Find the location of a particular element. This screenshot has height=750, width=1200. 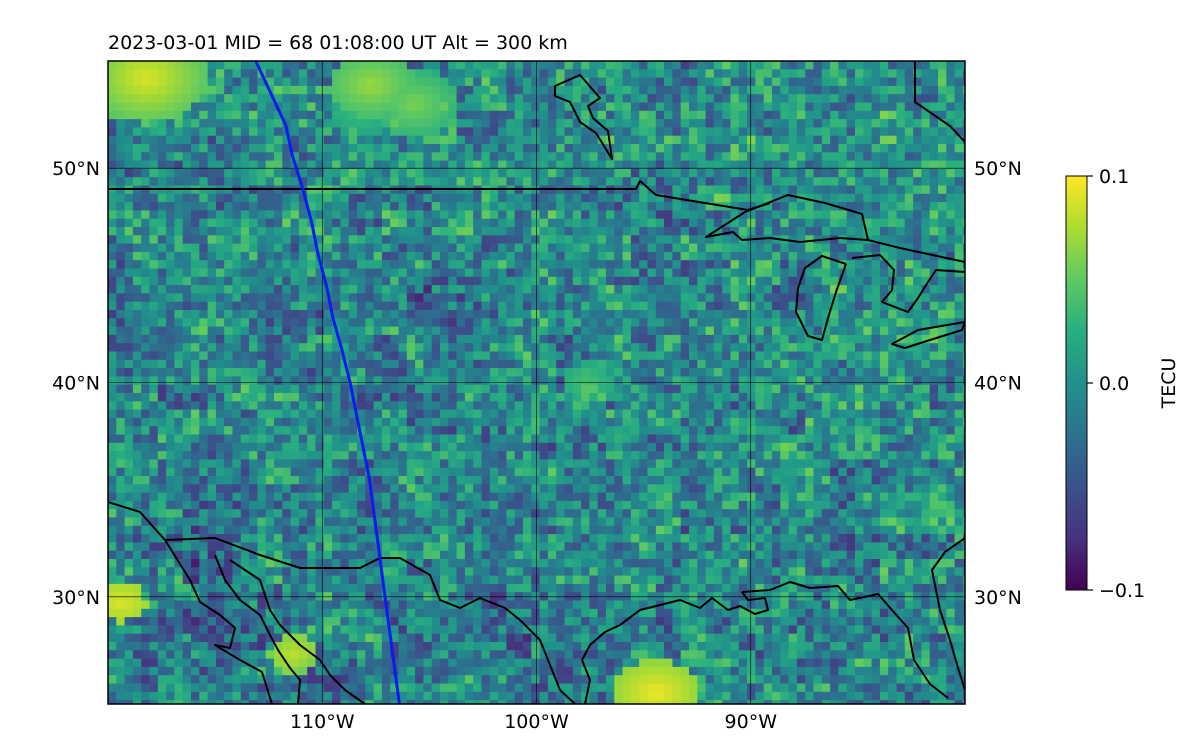

great-lakes-border is located at coordinates (916, 251).